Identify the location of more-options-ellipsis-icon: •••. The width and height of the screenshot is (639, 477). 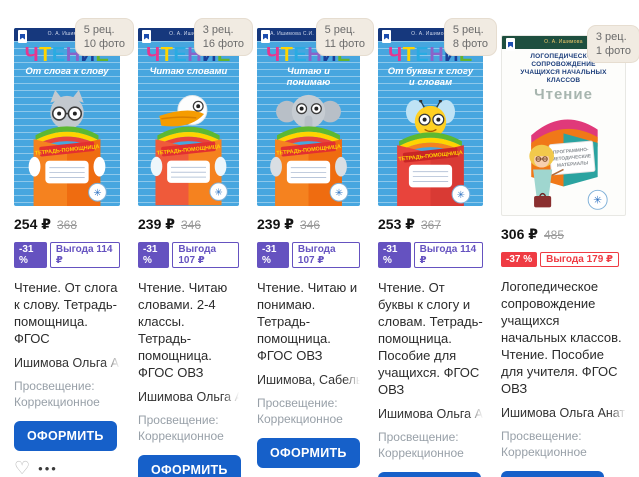
(48, 468).